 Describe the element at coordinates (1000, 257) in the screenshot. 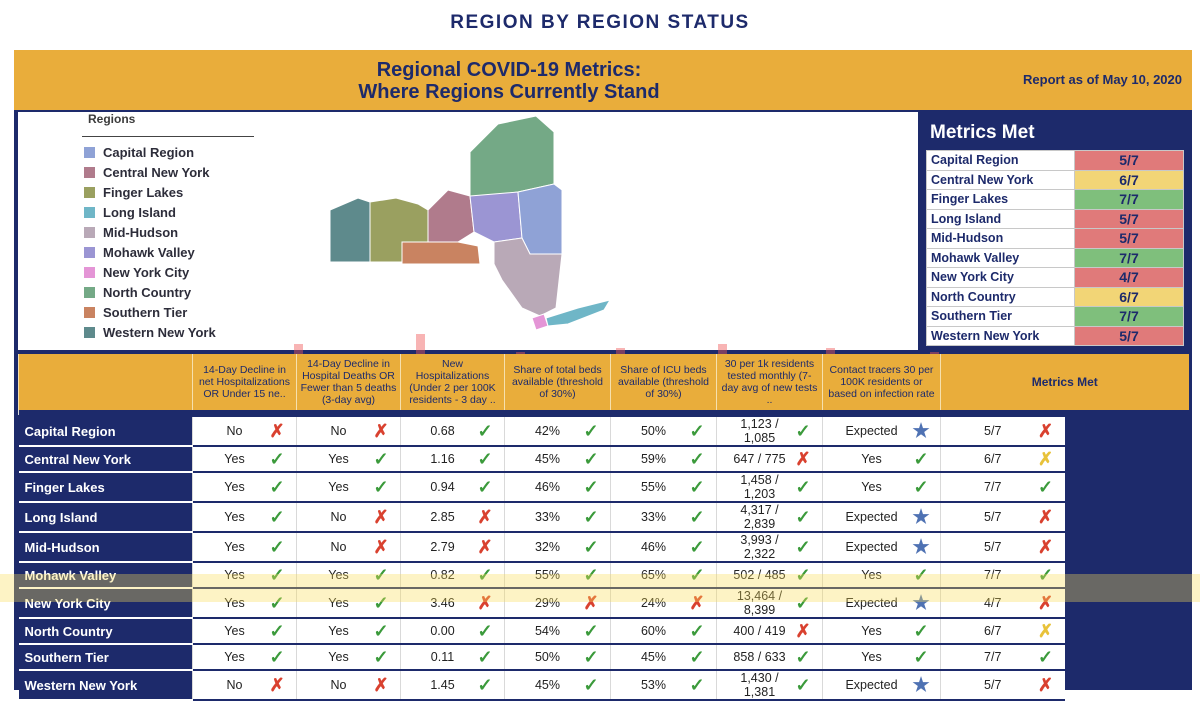

I see `metrics-met-region: Mohawk Valley` at that location.